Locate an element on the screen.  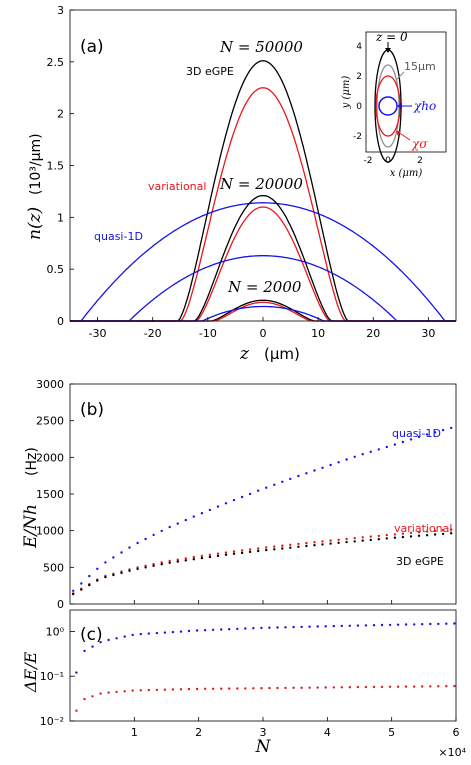
panel-c-xtick-label: 1 is located at coordinates (134, 732).